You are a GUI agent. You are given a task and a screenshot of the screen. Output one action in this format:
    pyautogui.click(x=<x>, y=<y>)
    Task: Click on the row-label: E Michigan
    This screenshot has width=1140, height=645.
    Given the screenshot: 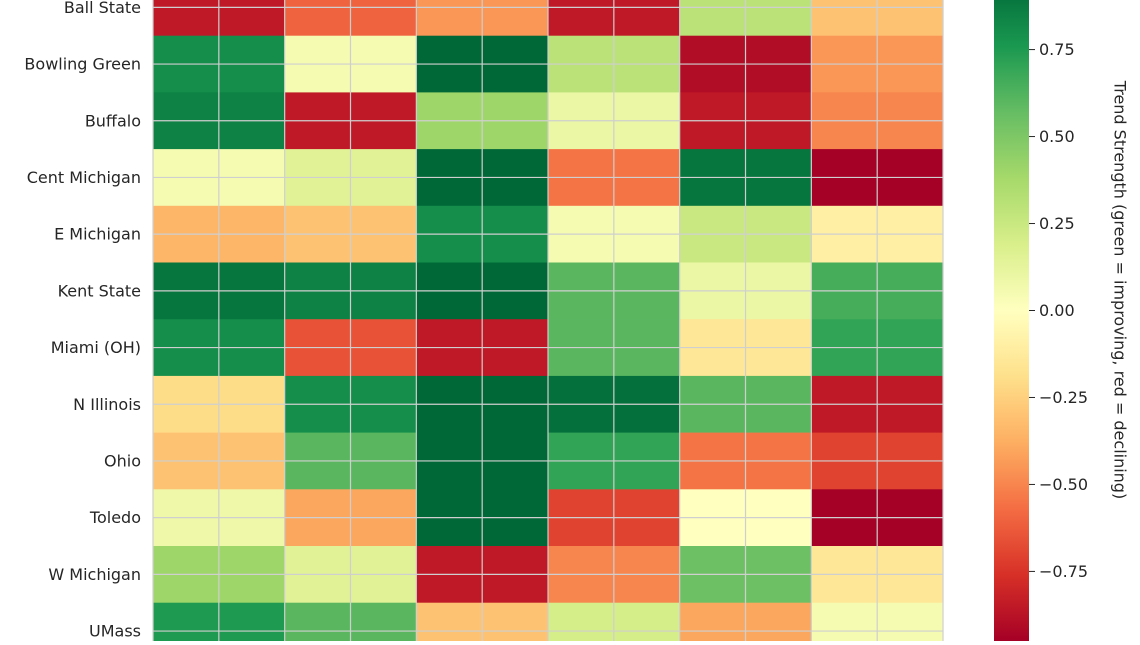 What is the action you would take?
    pyautogui.click(x=97, y=234)
    